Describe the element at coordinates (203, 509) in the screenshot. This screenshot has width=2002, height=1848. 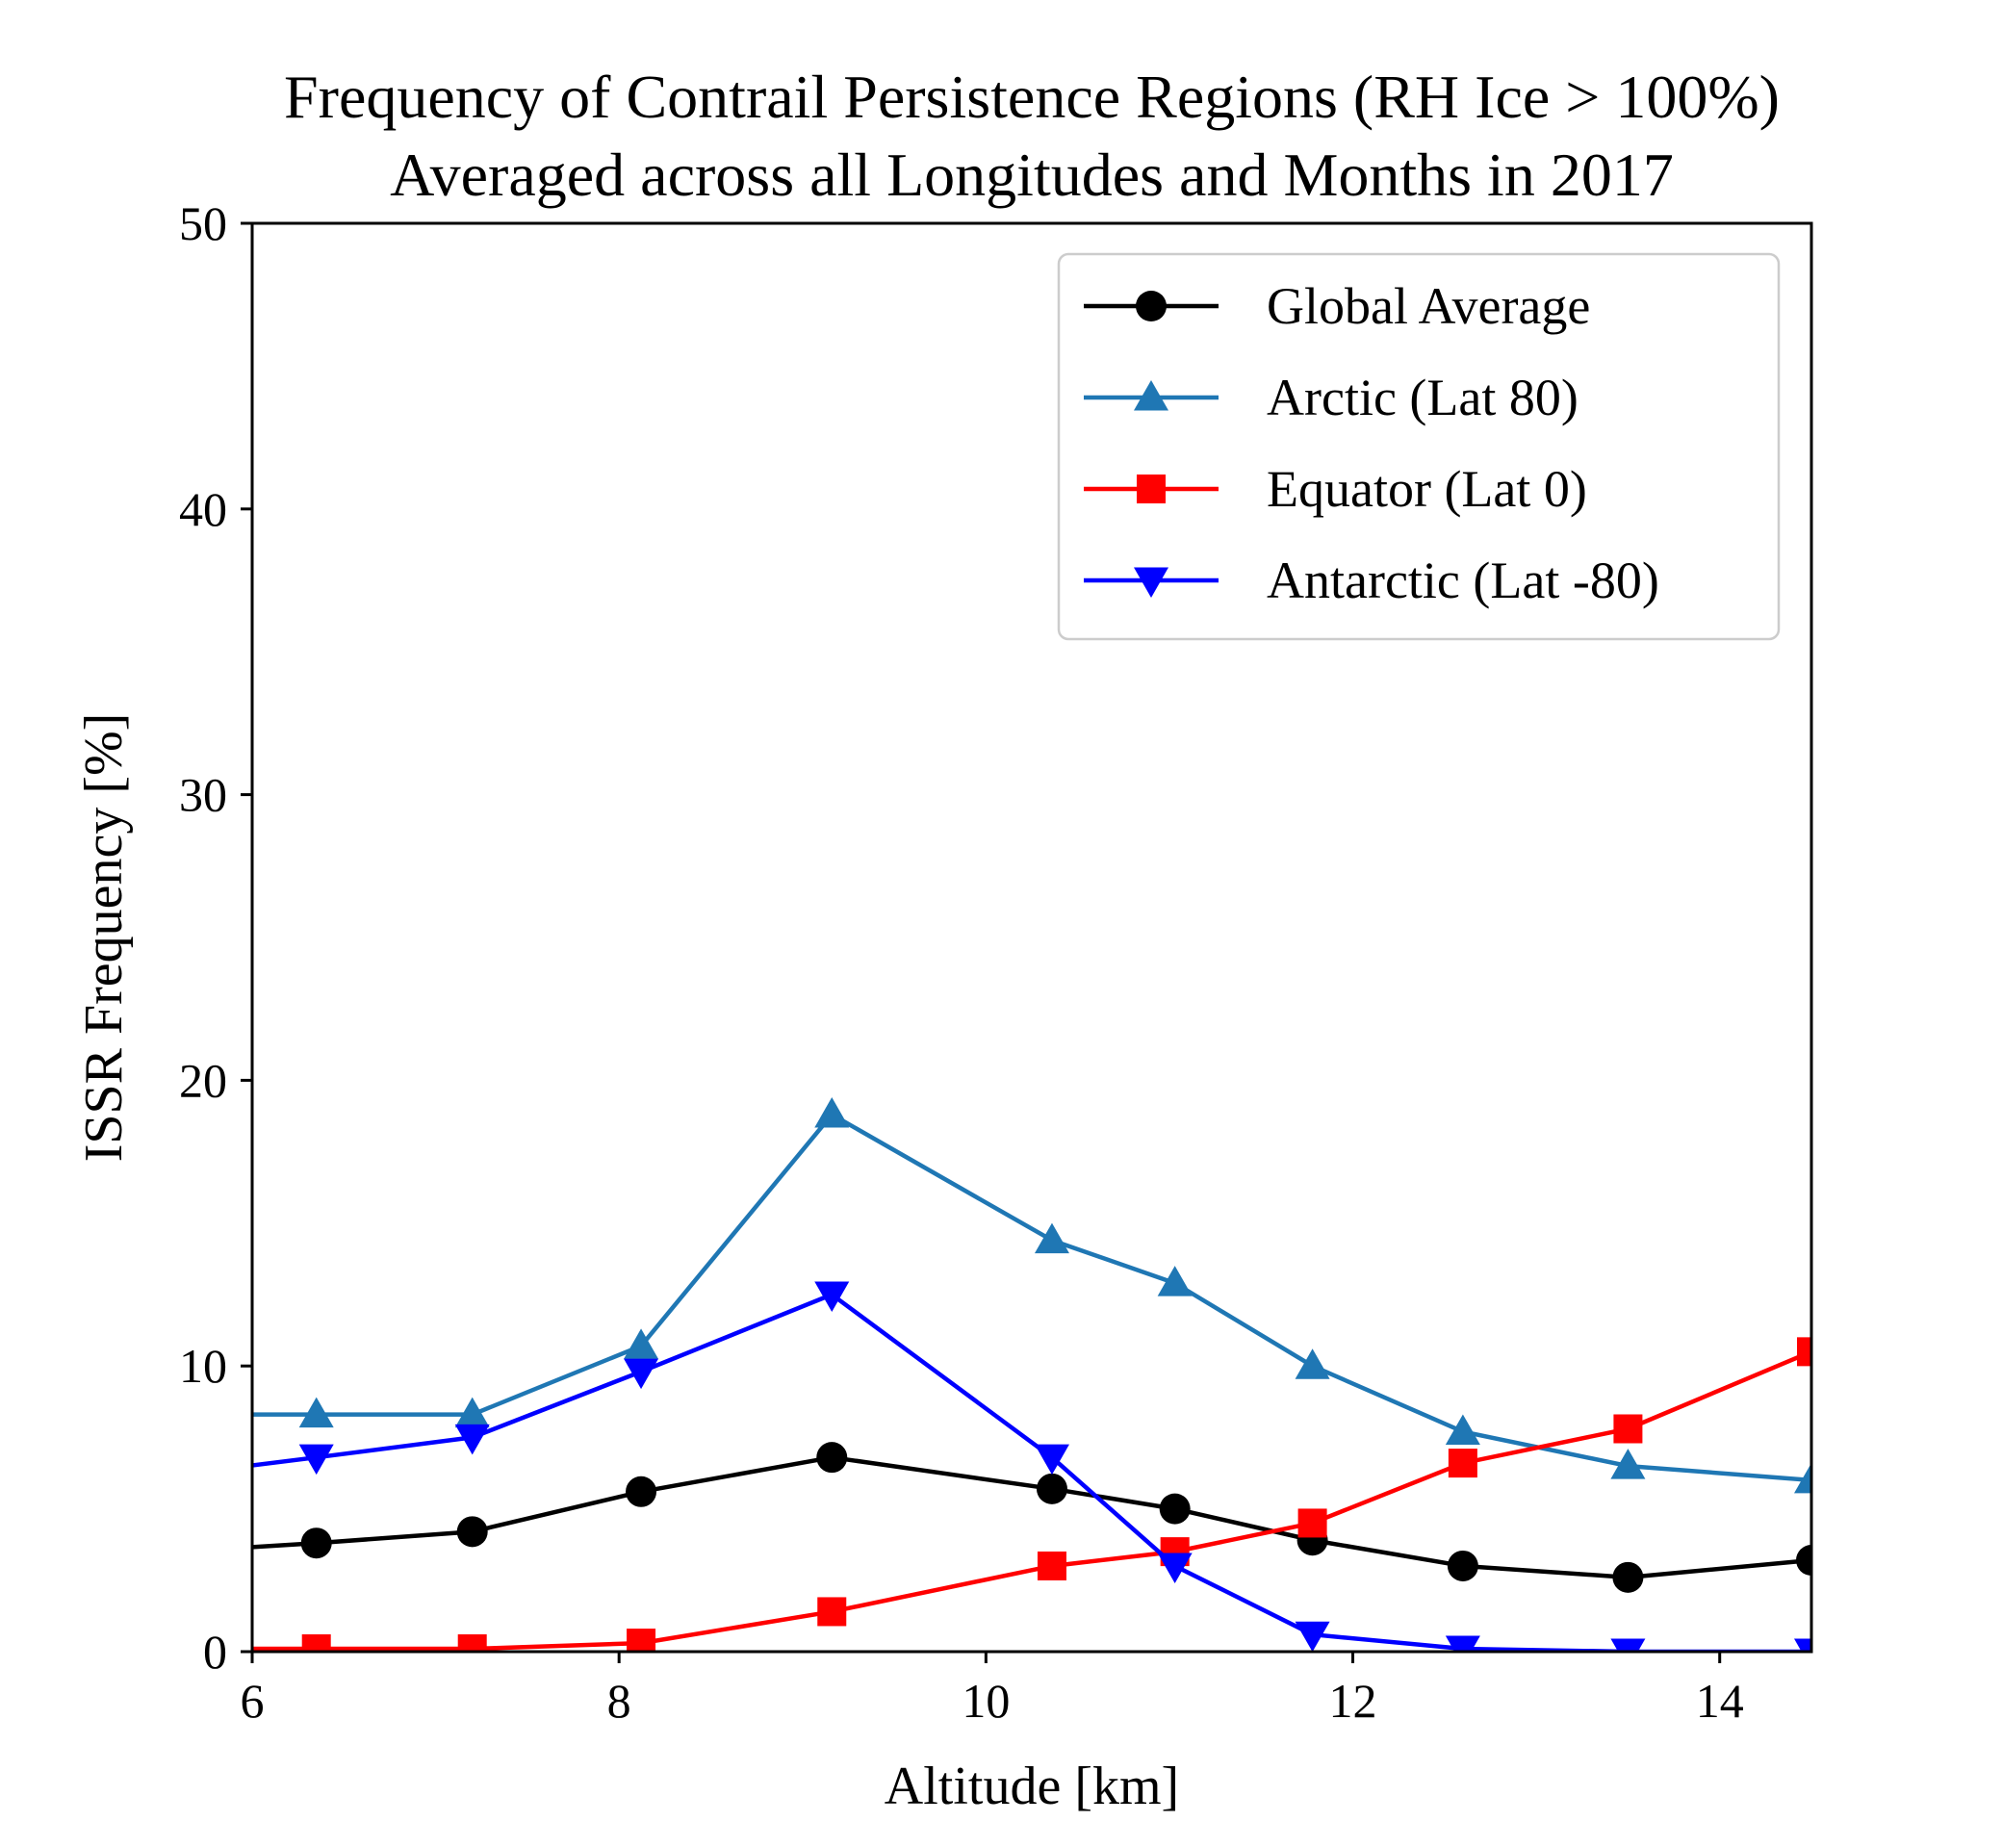
I see `y-tick-label: 40` at that location.